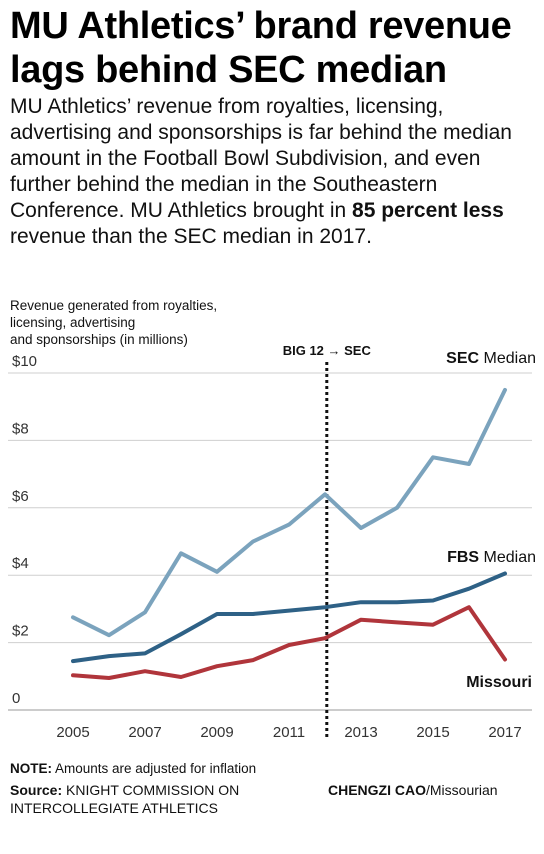 The image size is (544, 854). I want to click on annotation-group: BIG 12 → SEC, so click(327, 540).